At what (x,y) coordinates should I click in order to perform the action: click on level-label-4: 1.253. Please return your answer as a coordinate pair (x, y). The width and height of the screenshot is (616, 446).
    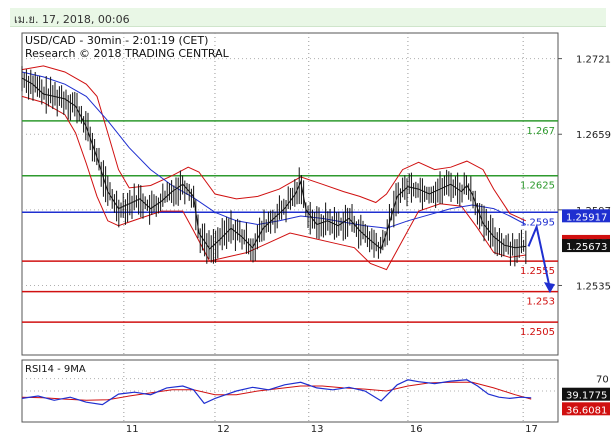
    Looking at the image, I should click on (540, 302).